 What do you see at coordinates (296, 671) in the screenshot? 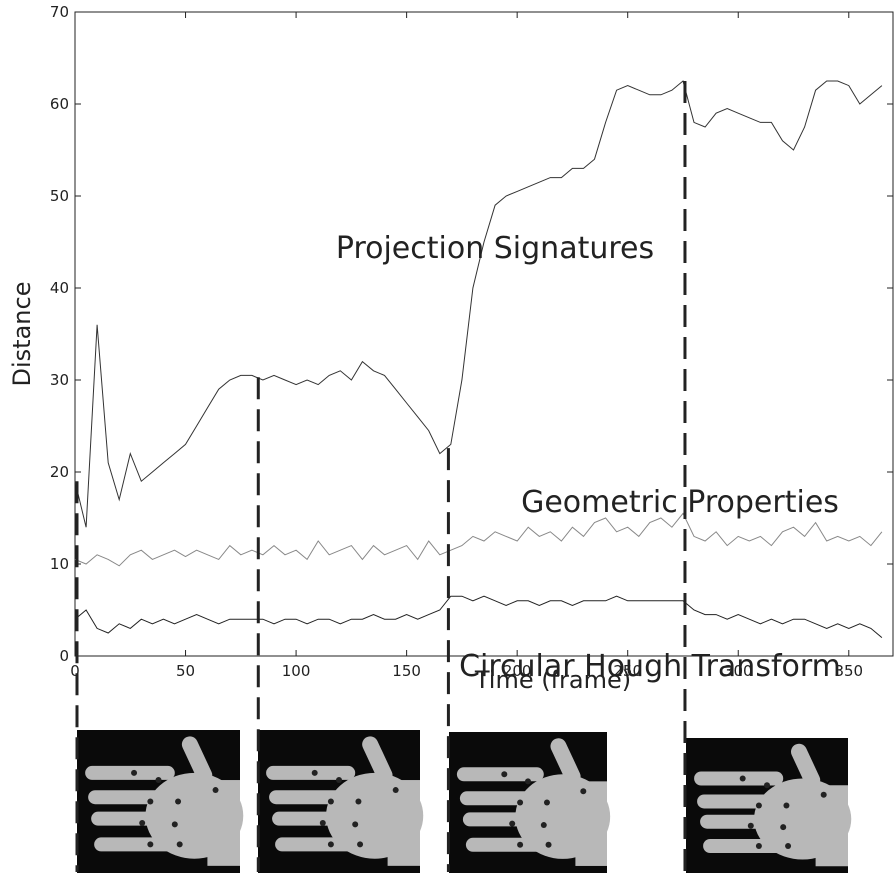
I see `x-tick-label: 100` at bounding box center [296, 671].